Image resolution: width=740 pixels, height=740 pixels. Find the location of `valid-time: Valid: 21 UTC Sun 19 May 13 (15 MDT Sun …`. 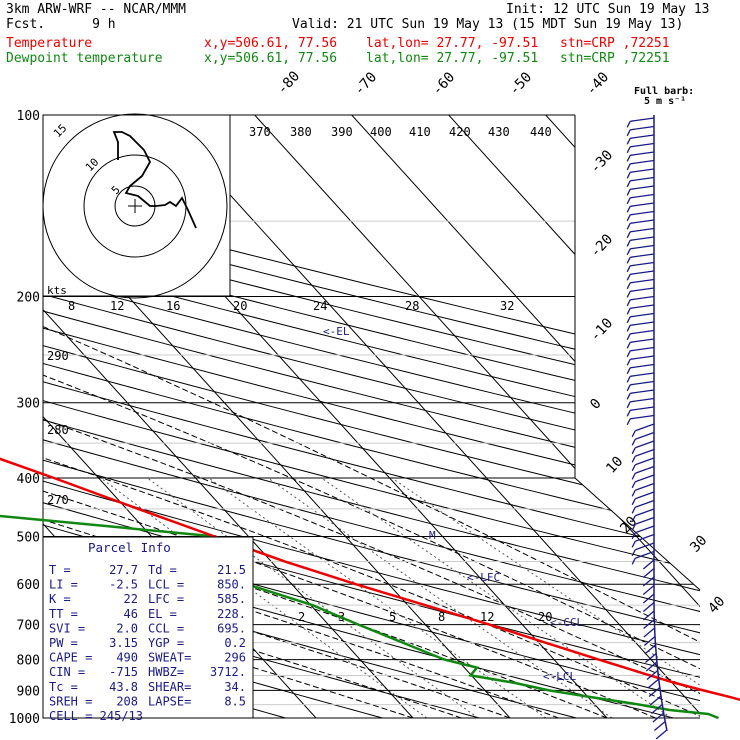

valid-time: Valid: 21 UTC Sun 19 May 13 (15 MDT Sun … is located at coordinates (488, 24).